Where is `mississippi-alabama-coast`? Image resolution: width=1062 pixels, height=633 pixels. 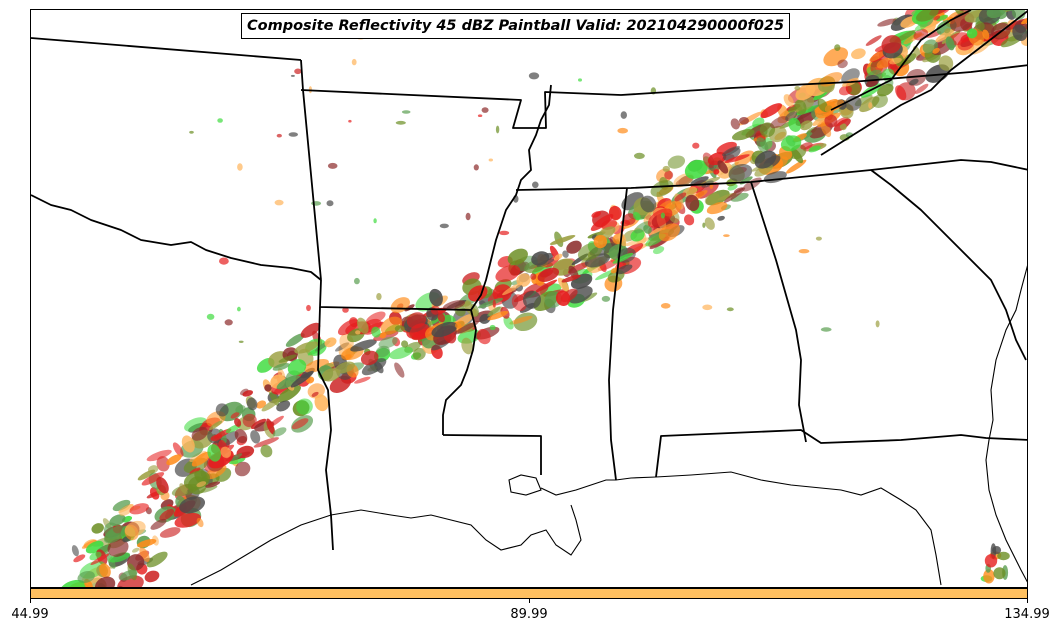 mississippi-alabama-coast is located at coordinates (598, 486).